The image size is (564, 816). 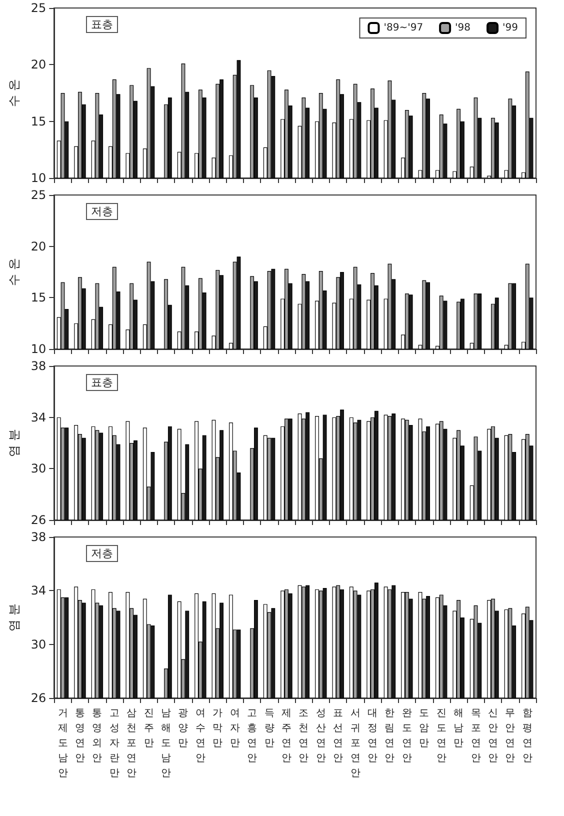 What do you see at coordinates (149, 728) in the screenshot?
I see `x-tick-label: 진주만` at bounding box center [149, 728].